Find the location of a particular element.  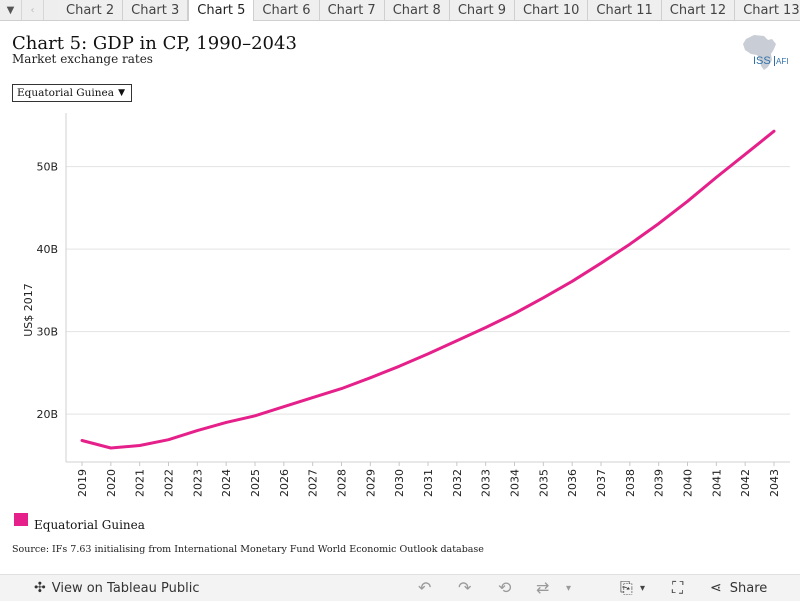

redo-icon: ↷ is located at coordinates (465, 587).